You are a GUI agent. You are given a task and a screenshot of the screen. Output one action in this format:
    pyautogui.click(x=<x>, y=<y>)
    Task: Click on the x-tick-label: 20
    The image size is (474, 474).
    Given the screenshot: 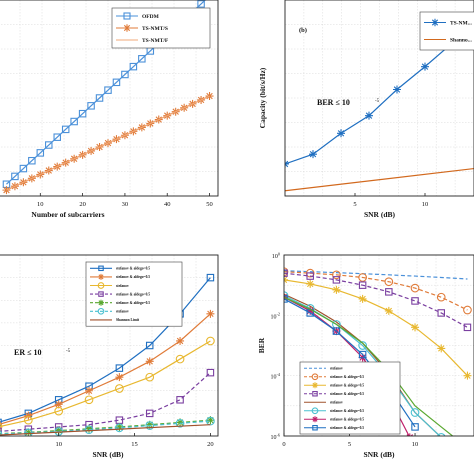 What is the action you would take?
    pyautogui.click(x=82, y=204)
    